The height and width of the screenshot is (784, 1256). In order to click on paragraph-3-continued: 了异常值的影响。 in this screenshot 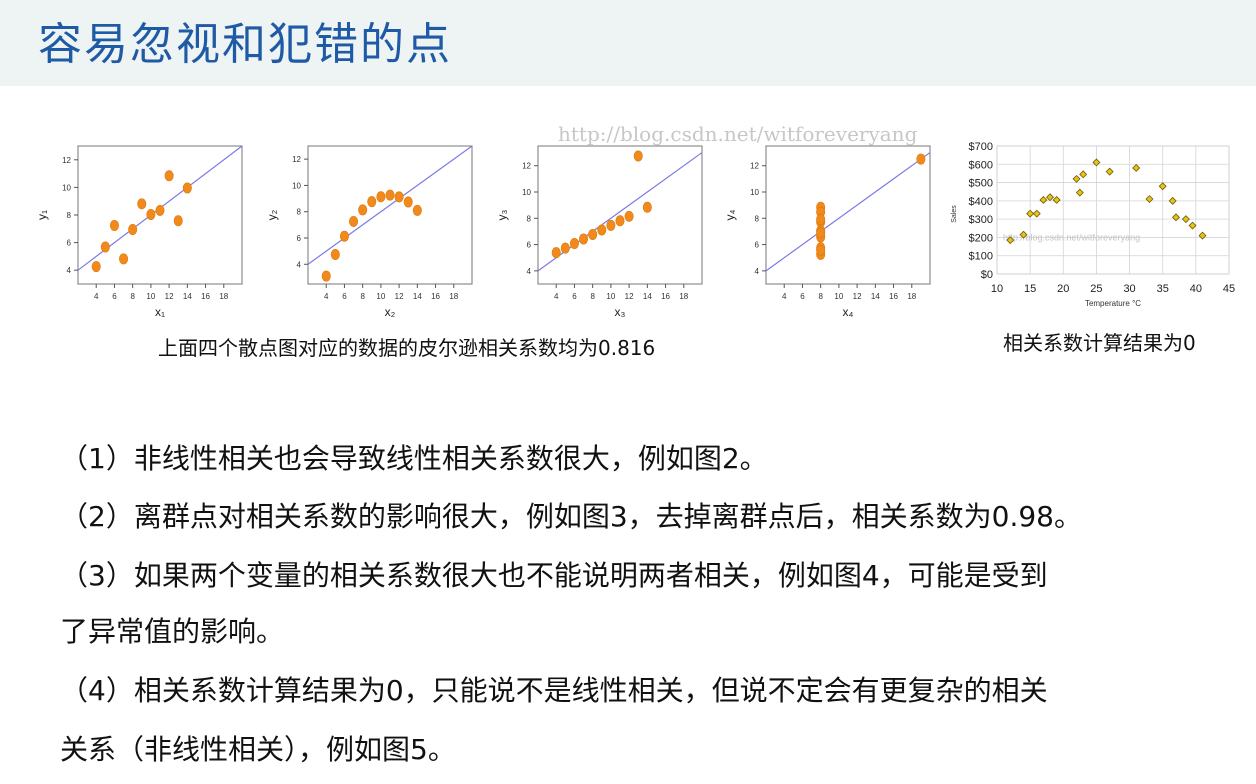, I will do `click(172, 631)`.